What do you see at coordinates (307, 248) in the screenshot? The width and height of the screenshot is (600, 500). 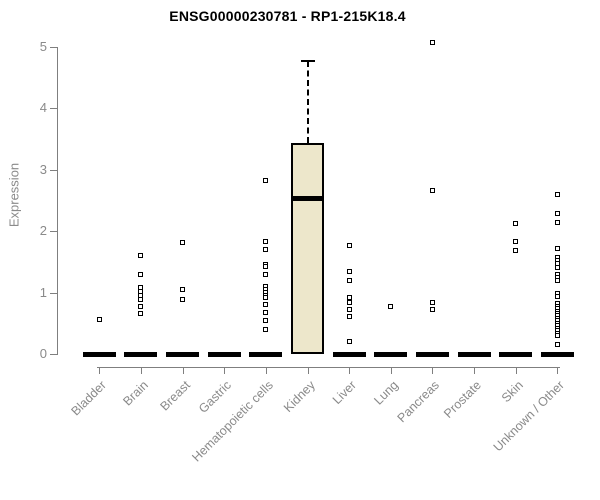 I see `box-iqr` at bounding box center [307, 248].